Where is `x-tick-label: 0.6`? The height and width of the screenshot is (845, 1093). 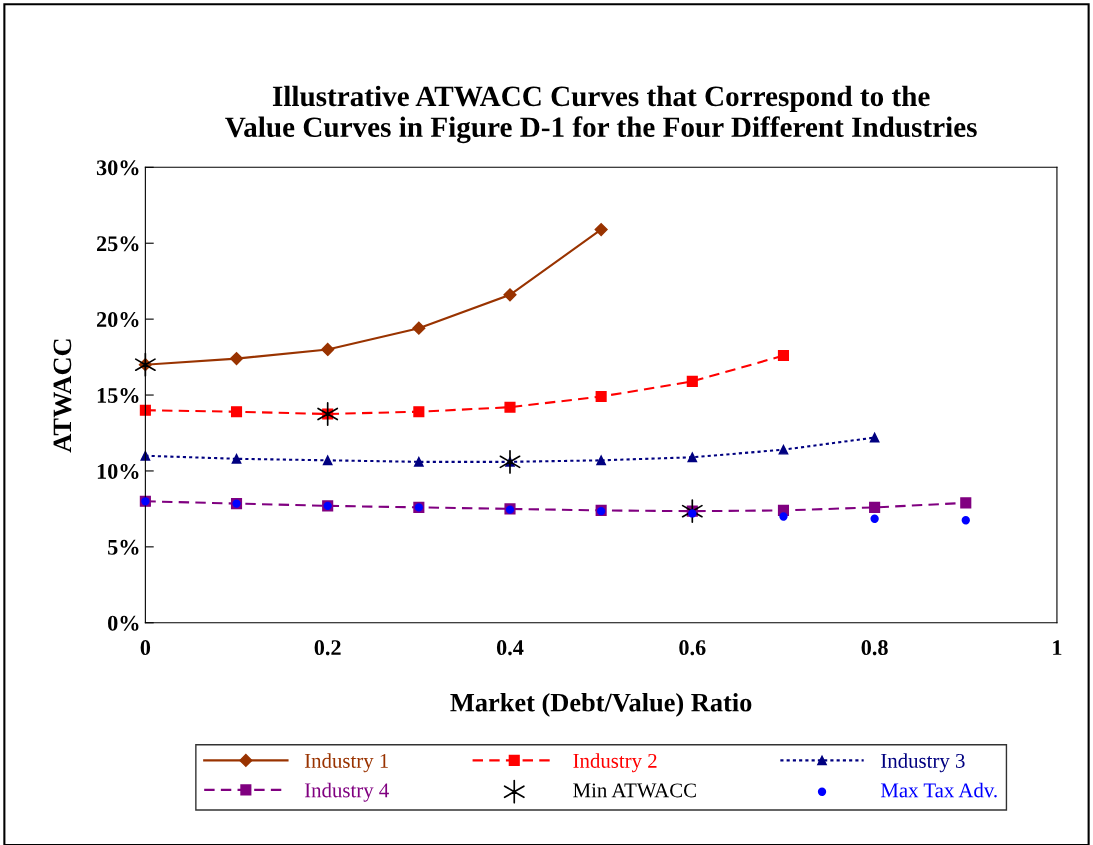 x-tick-label: 0.6 is located at coordinates (692, 648).